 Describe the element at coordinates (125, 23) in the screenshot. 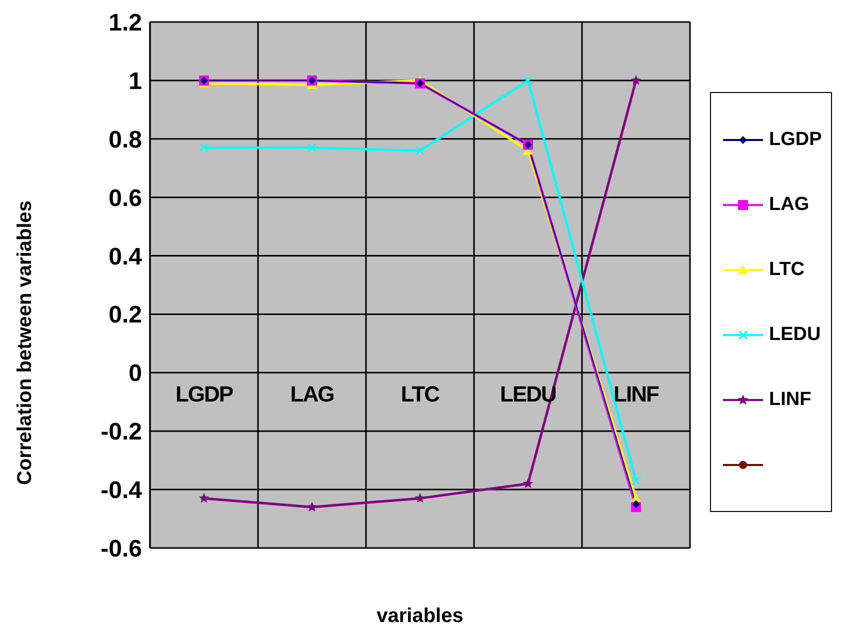

I see `y-tick-label: 1.2` at that location.